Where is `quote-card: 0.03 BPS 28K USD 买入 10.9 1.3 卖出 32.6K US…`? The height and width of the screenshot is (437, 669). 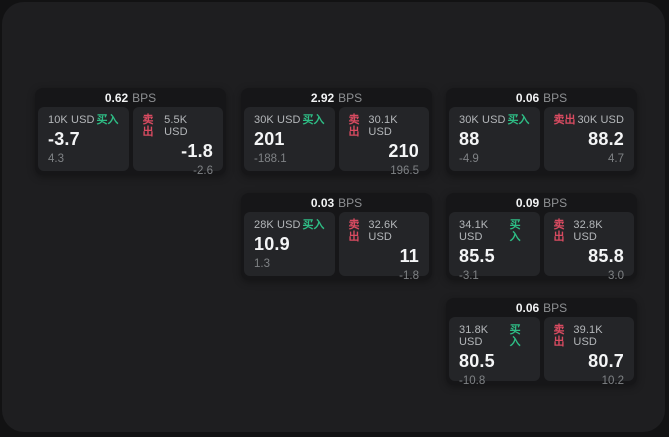 quote-card: 0.03 BPS 28K USD 买入 10.9 1.3 卖出 32.6K US… is located at coordinates (336, 237).